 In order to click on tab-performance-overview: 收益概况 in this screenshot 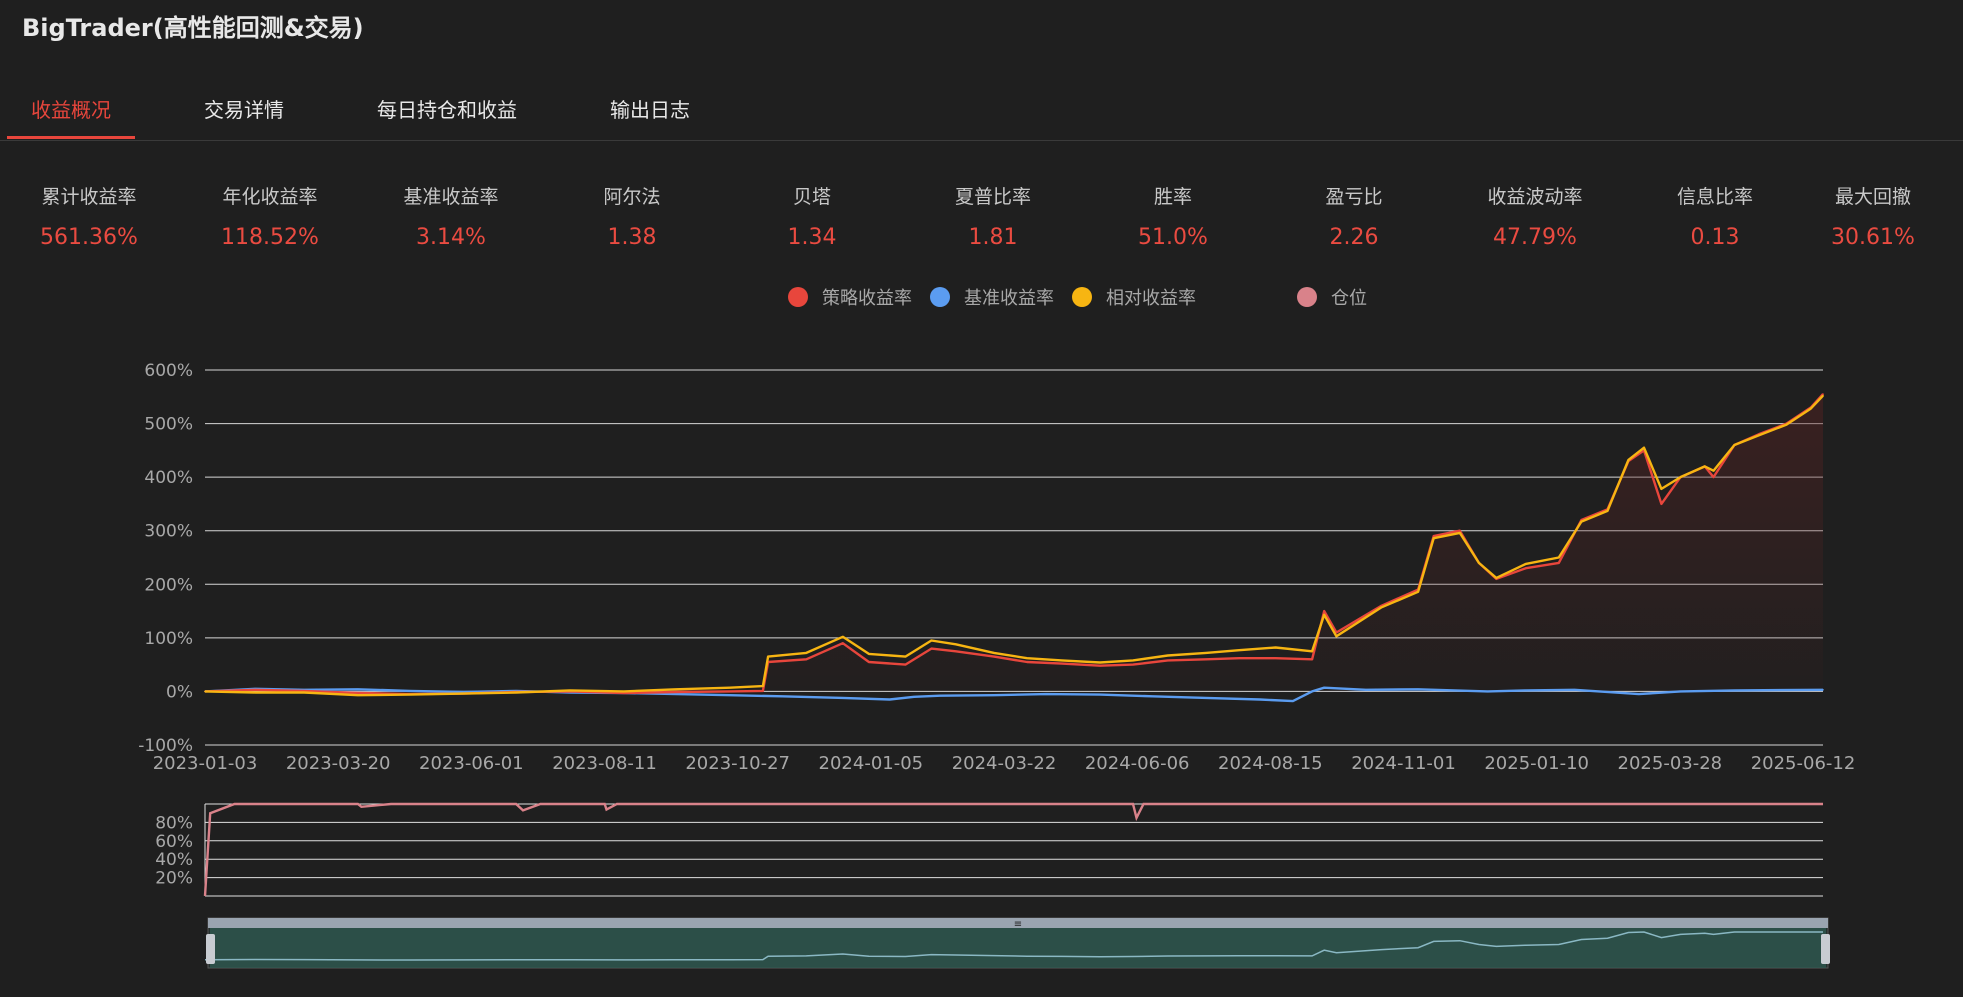, I will do `click(71, 110)`.